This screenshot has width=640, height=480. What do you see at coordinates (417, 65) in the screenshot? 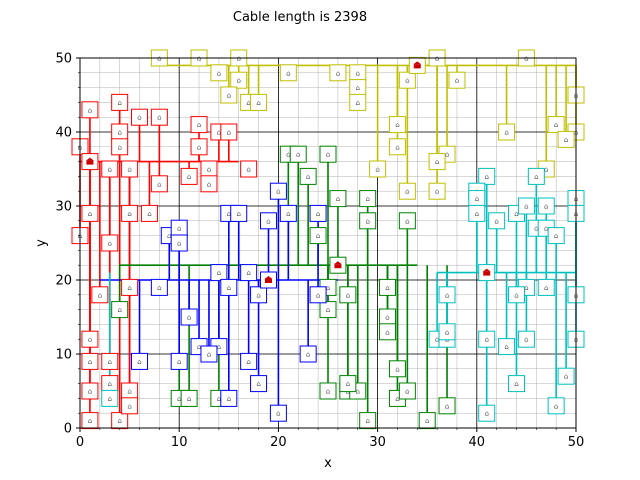
I see `station-marker` at bounding box center [417, 65].